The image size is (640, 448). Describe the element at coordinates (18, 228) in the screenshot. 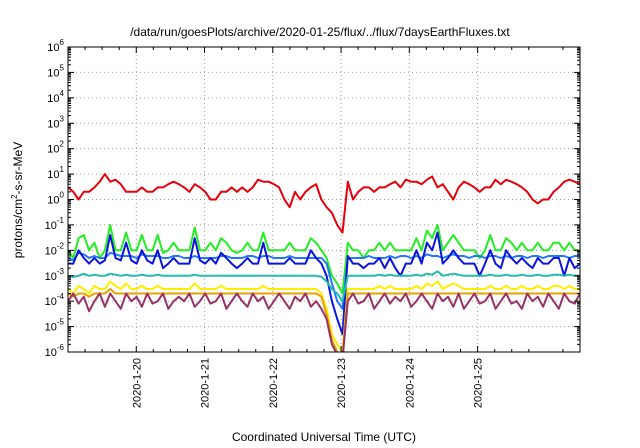

I see `y-axis-label-unit: protons/cm` at that location.